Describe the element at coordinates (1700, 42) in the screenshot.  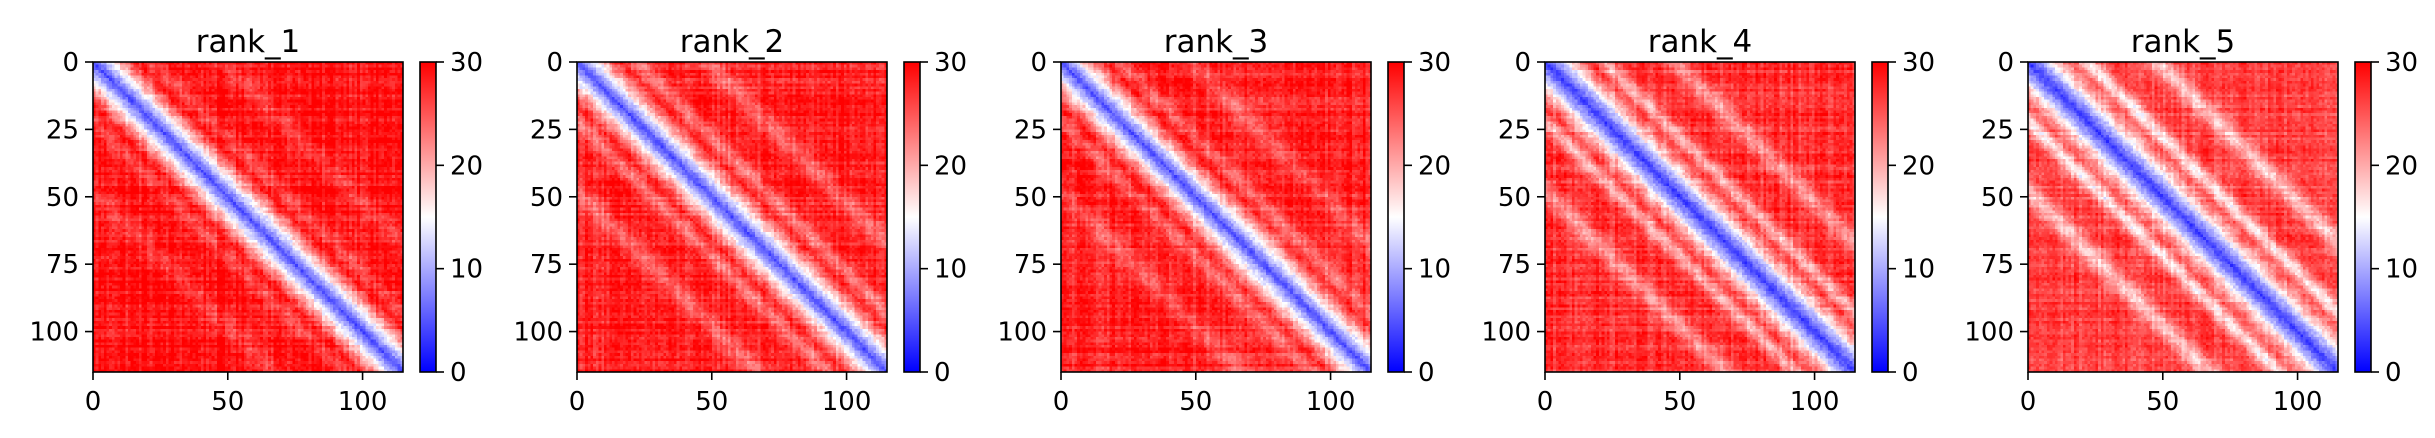
I see `panel-title: rank_4` at that location.